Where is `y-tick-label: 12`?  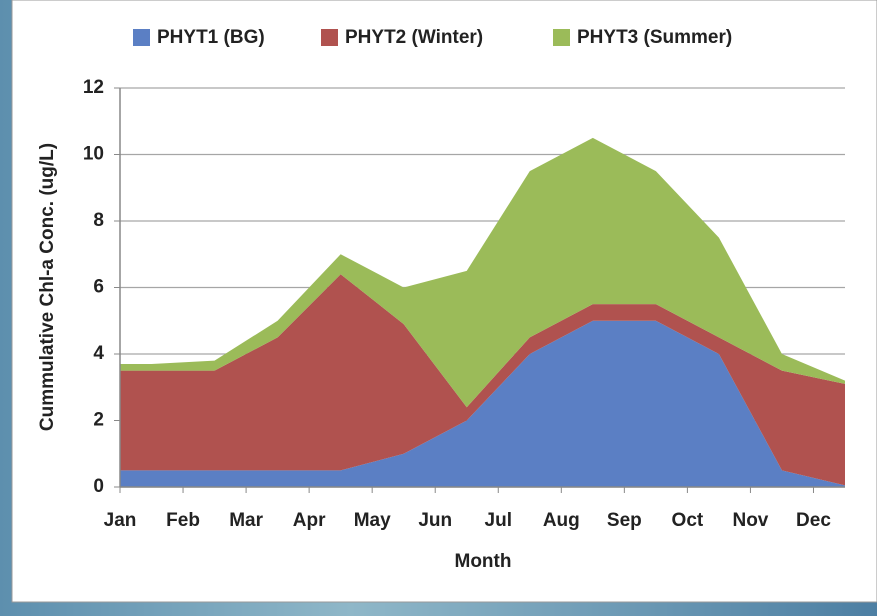
y-tick-label: 12 is located at coordinates (93, 87).